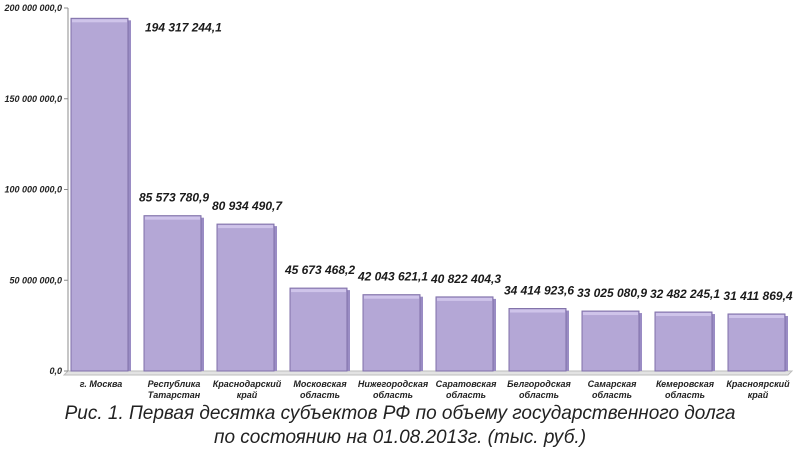  I want to click on data-label: 85 573 780,9, so click(174, 198).